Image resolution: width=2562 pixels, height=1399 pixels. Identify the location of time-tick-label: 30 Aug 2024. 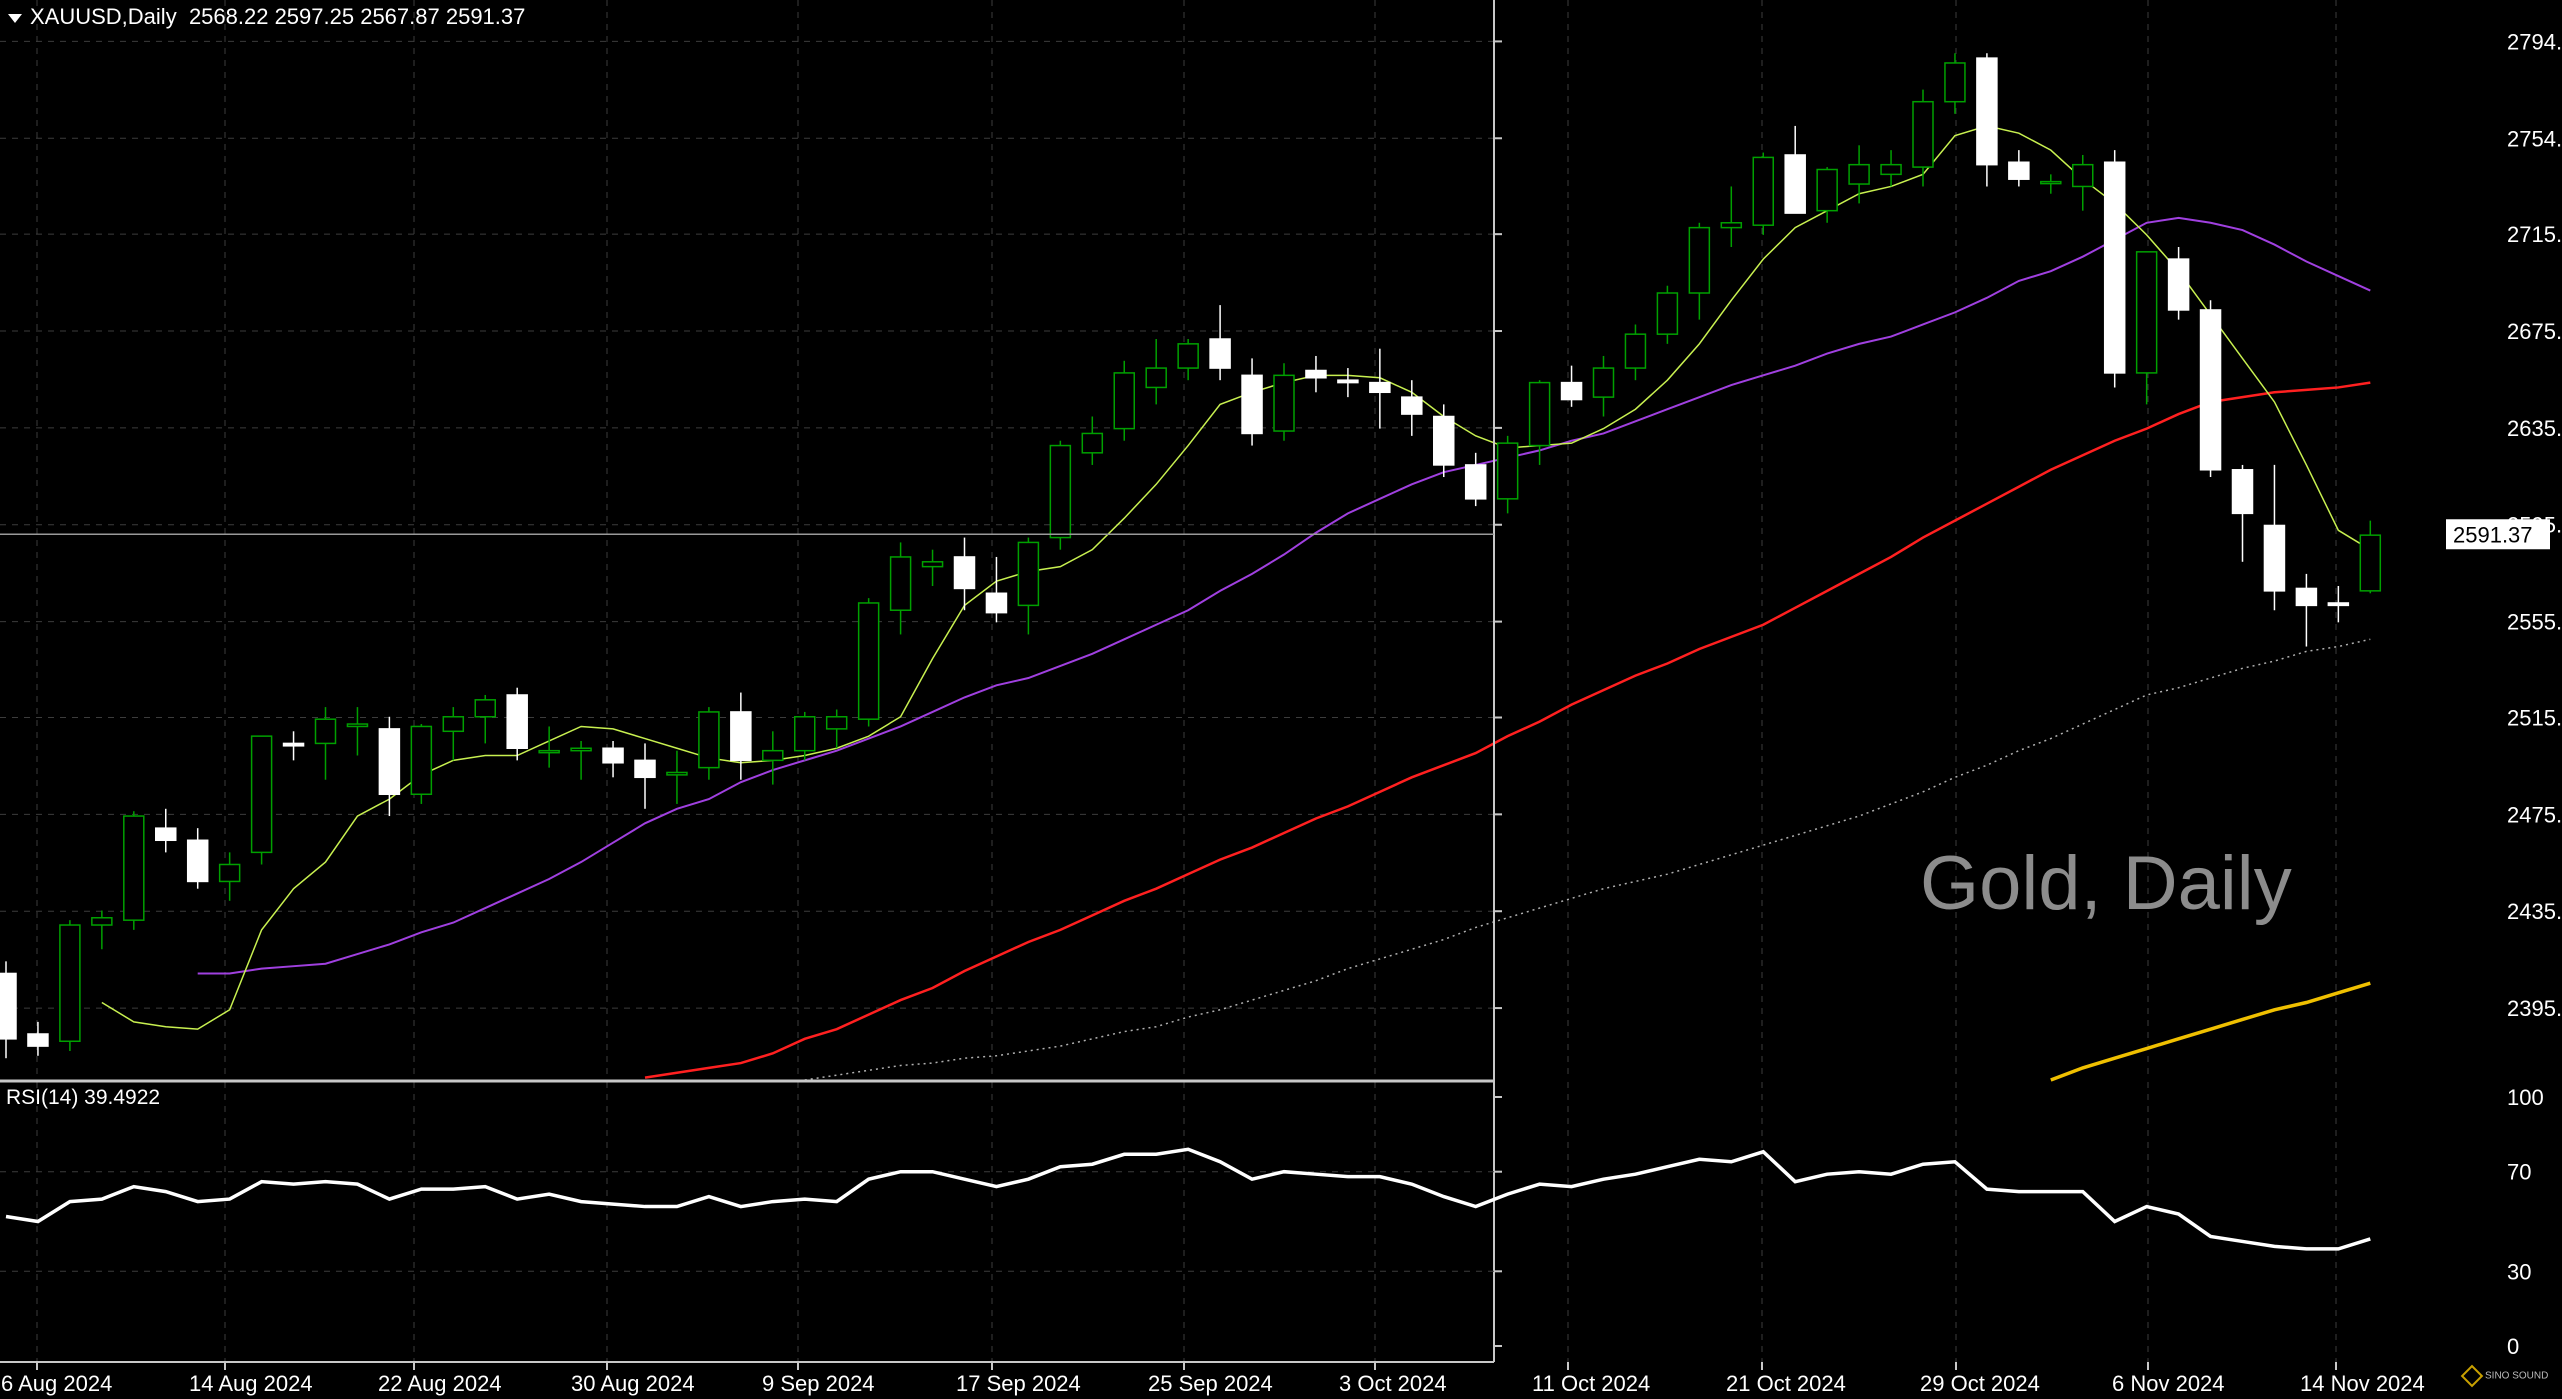
(633, 1383).